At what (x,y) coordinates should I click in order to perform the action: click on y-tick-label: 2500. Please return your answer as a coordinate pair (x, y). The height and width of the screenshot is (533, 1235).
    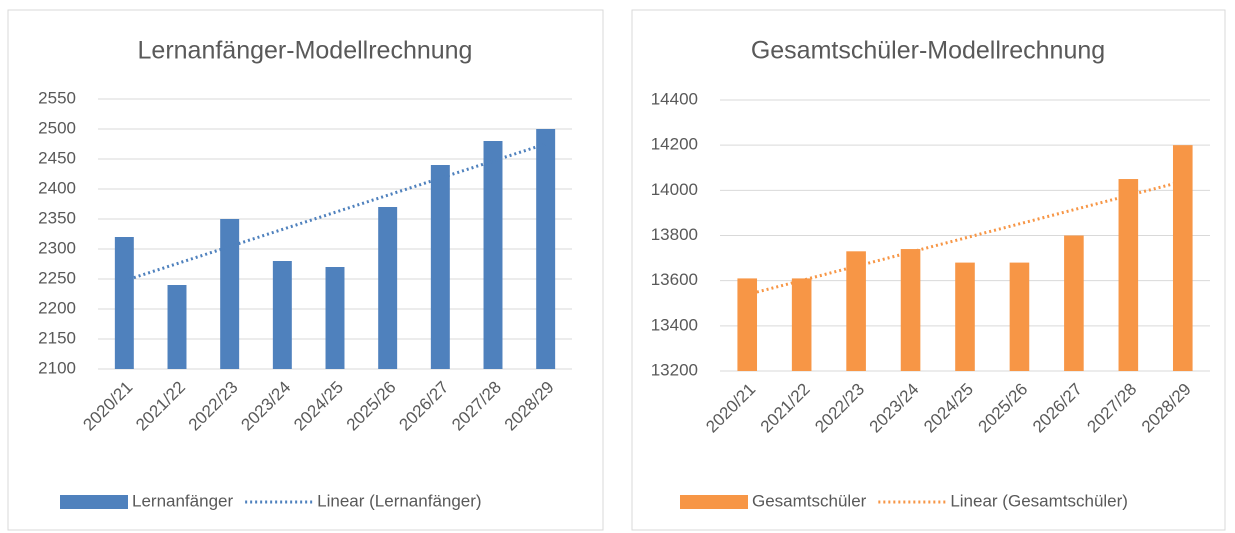
    Looking at the image, I should click on (57, 127).